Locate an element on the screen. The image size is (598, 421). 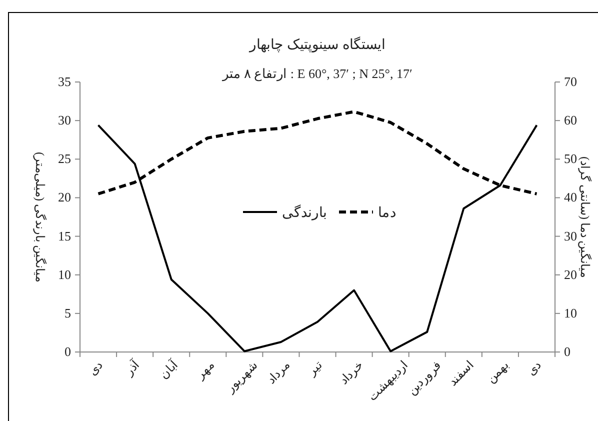
y-tick-label: 30 is located at coordinates (64, 120).